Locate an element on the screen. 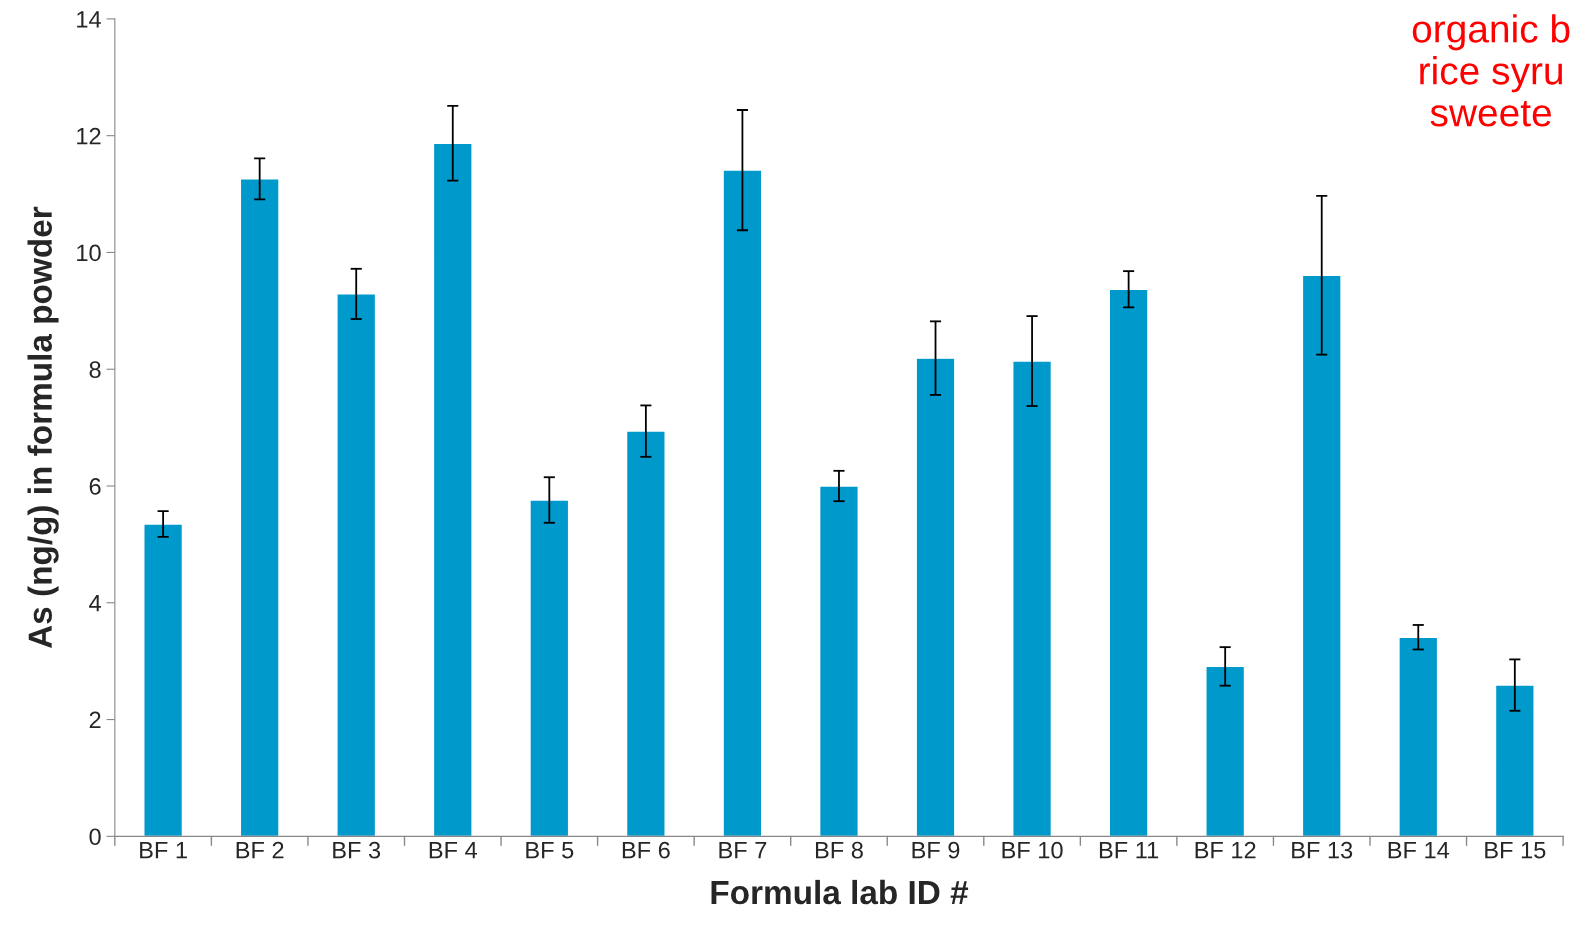  x-tick-label: BF 10 is located at coordinates (1032, 850).